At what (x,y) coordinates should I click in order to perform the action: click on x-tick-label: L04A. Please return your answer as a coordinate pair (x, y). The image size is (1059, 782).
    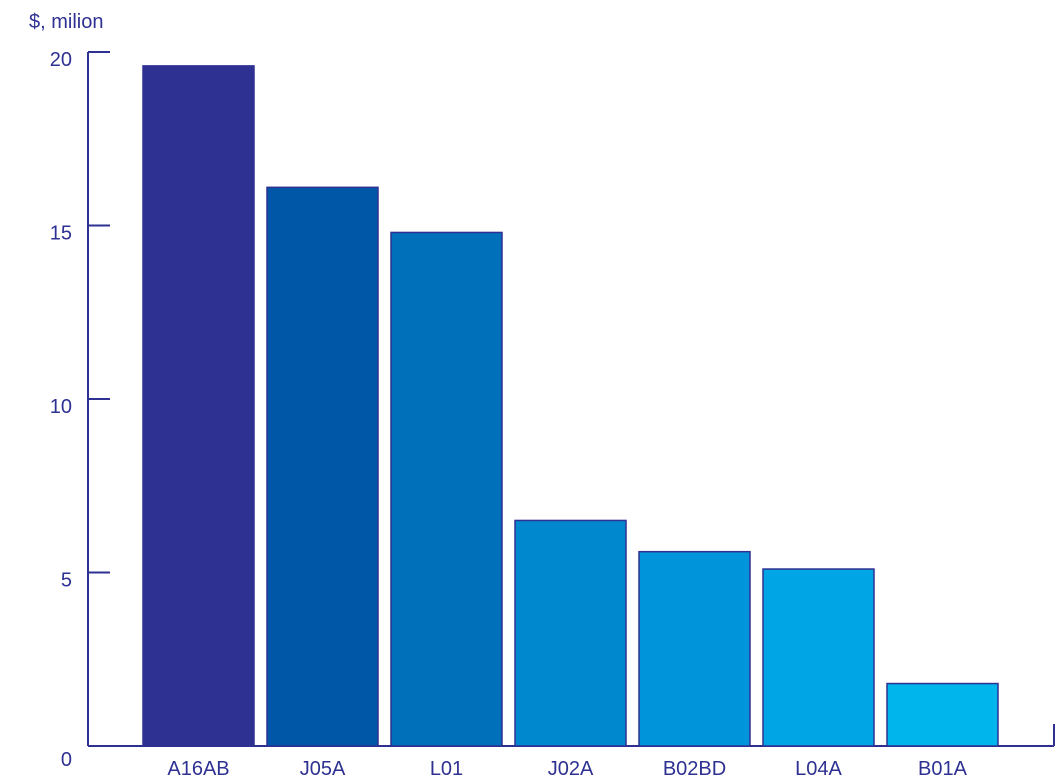
    Looking at the image, I should click on (818, 769).